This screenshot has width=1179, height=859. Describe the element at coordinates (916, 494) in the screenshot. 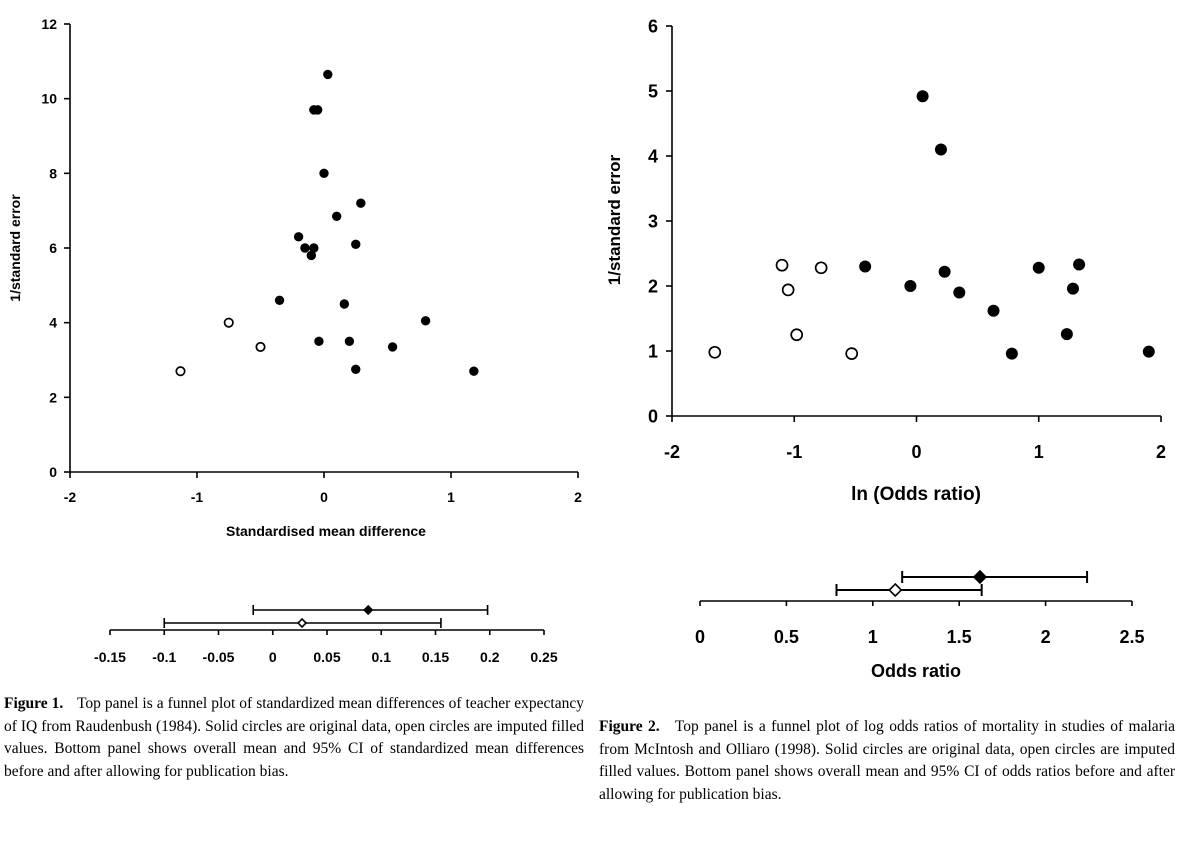

I see `x-axis-label-2: ln (Odds ratio)` at that location.